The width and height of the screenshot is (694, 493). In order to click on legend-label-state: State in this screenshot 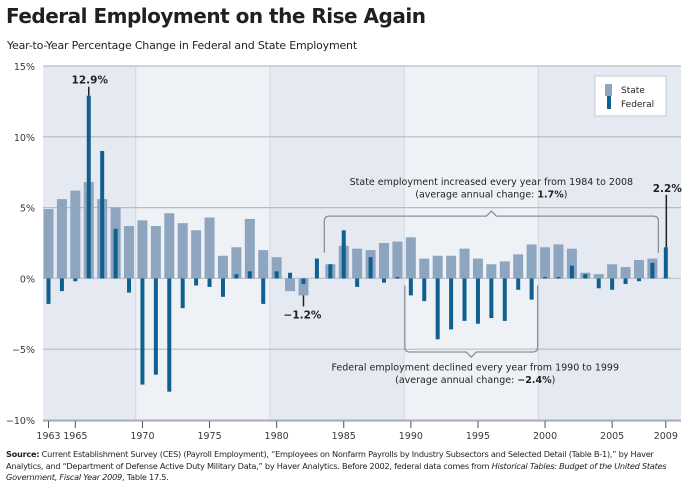, I will do `click(633, 91)`.